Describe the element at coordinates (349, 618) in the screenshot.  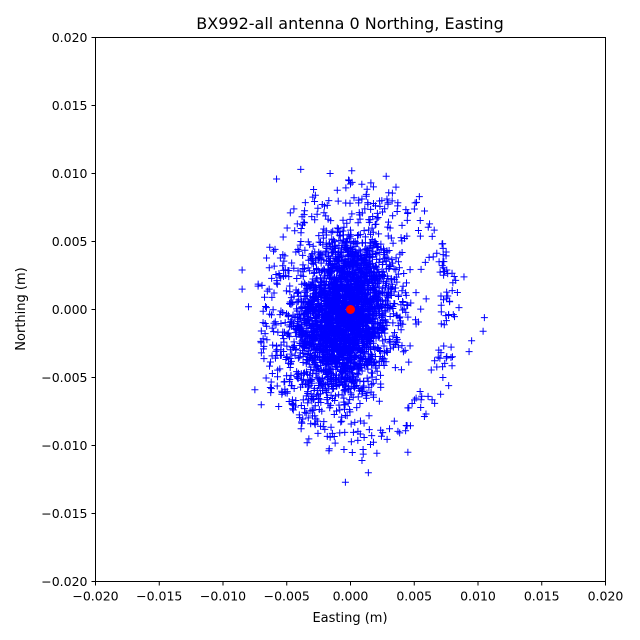
I see `x-axis-title: Easting (m)` at that location.